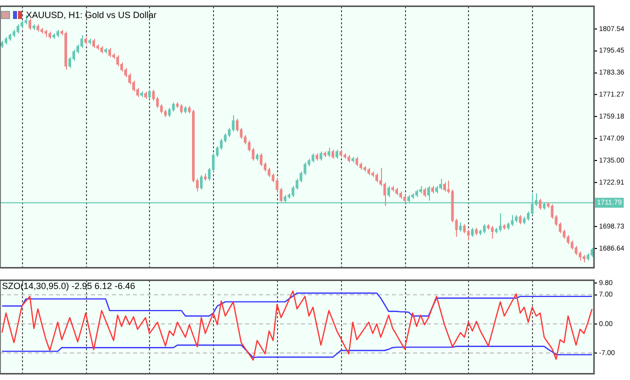 The width and height of the screenshot is (630, 380). I want to click on chart-title: SZO(14,30,95.0) -2.95 6.12 -6.46, so click(69, 286).